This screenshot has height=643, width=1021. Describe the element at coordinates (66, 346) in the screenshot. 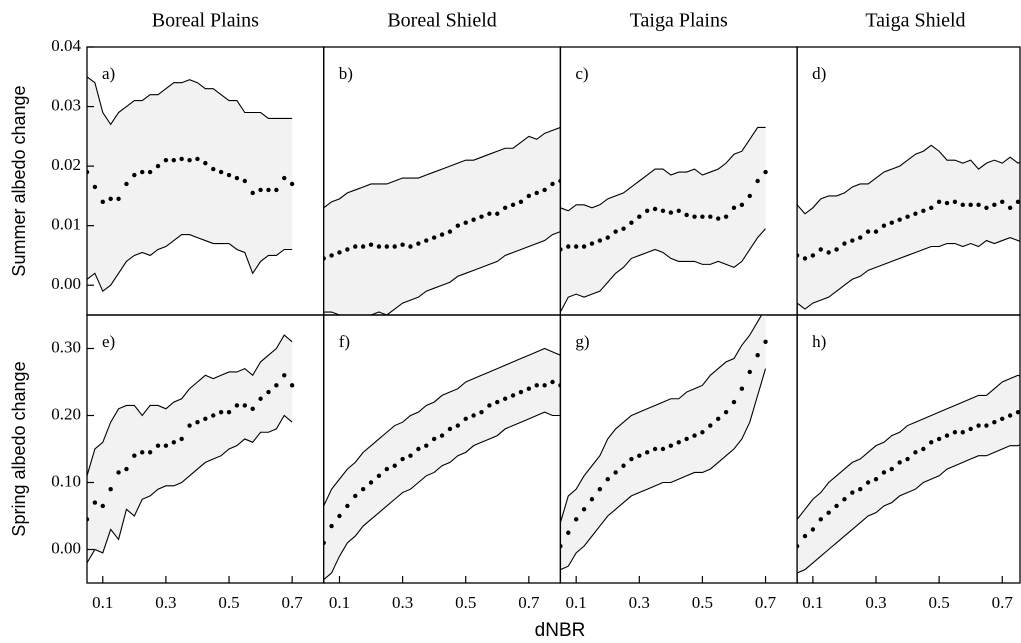

I see `y-tick-label: 0.30` at that location.